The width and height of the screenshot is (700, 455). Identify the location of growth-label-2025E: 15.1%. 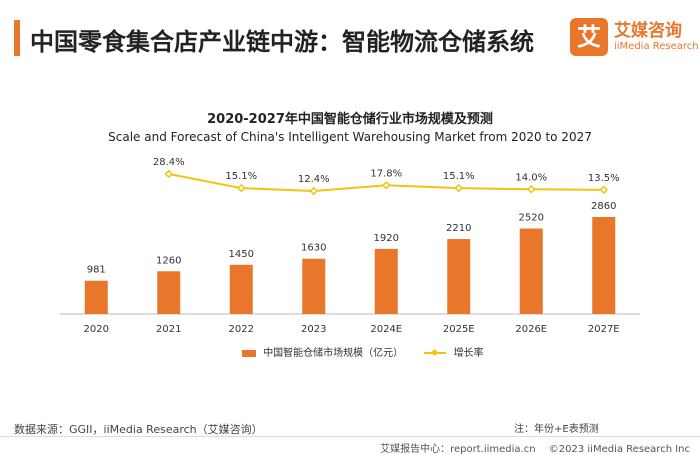
(459, 176).